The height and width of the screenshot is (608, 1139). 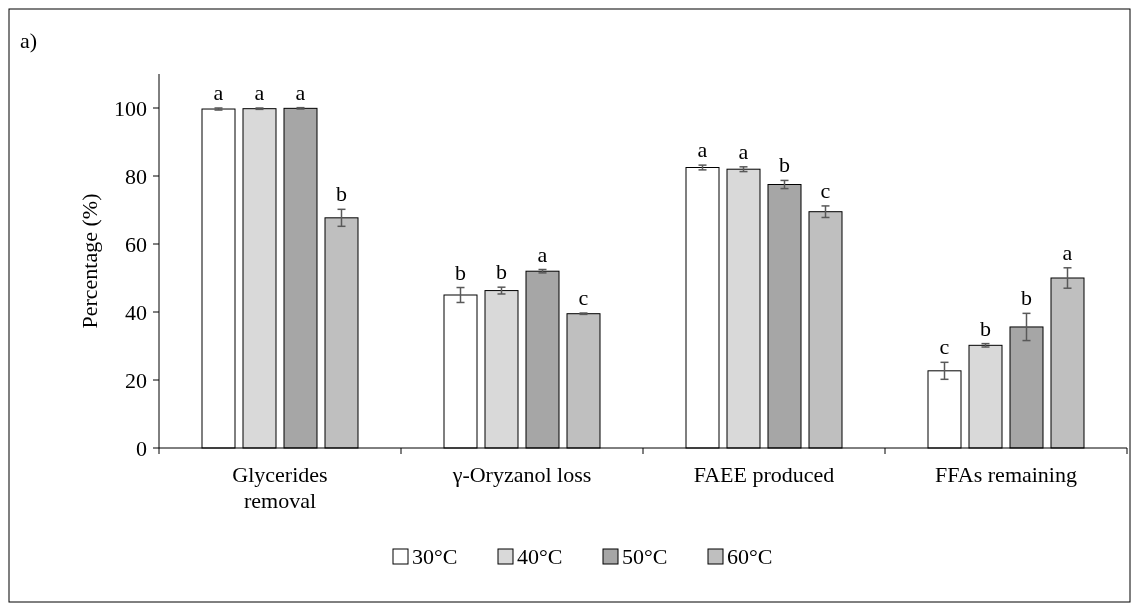 I want to click on y-tick-label: 100, so click(x=130, y=108).